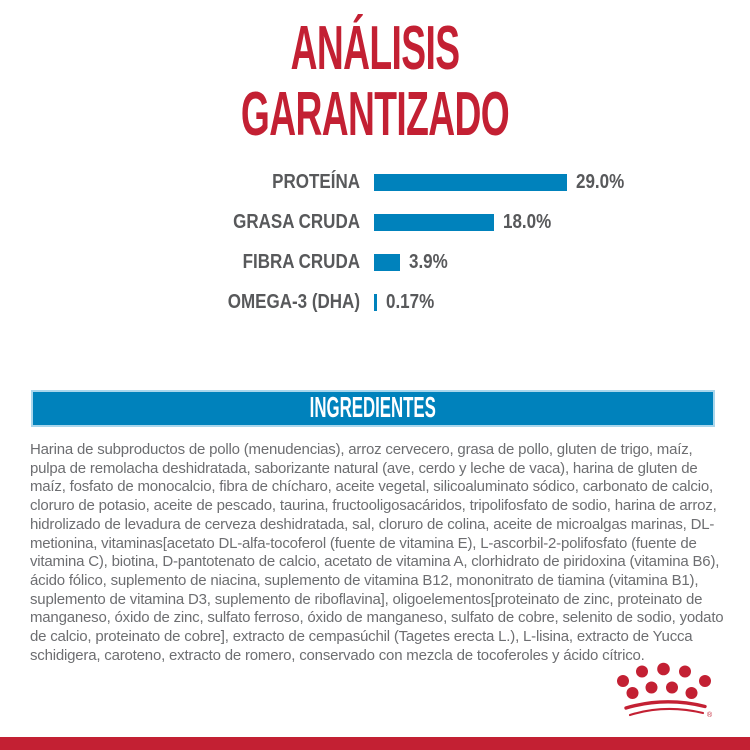  What do you see at coordinates (471, 182) in the screenshot?
I see `chart-bar-protein` at bounding box center [471, 182].